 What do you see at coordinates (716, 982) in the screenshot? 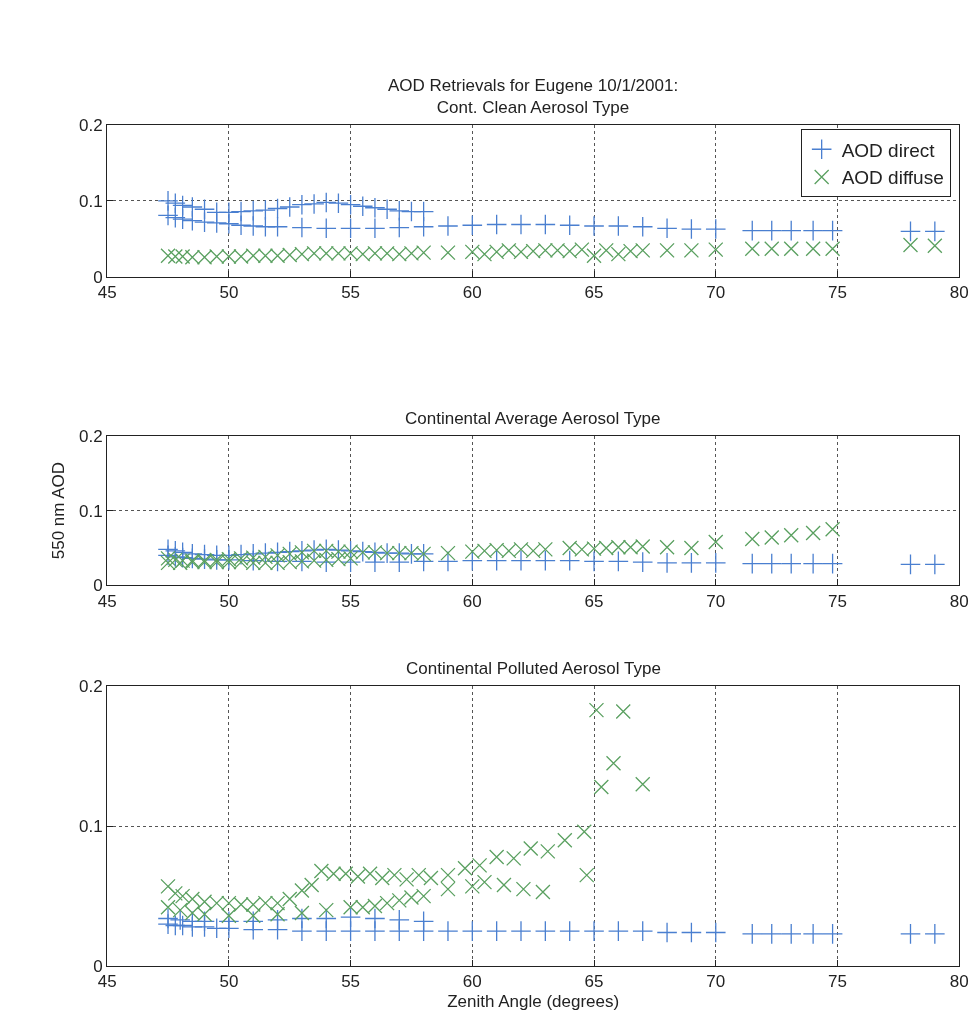
I see `x-tick-label: 70` at bounding box center [716, 982].